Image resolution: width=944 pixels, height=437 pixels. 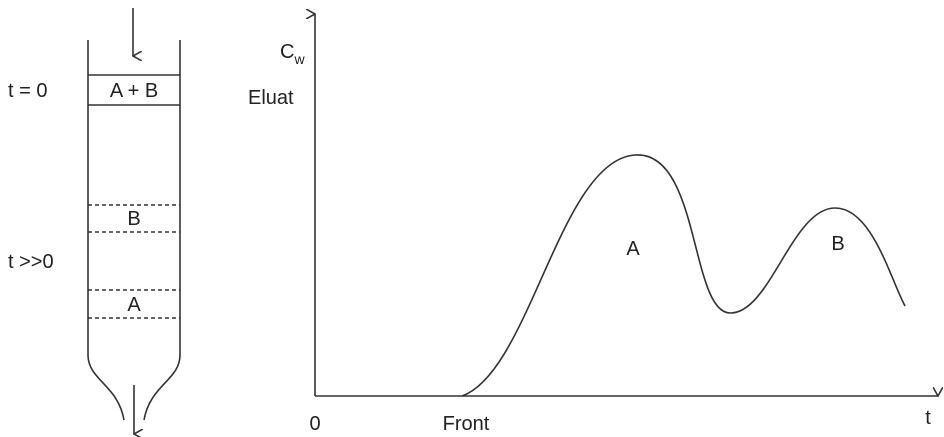 I want to click on x-axis-label: t, so click(x=928, y=418).